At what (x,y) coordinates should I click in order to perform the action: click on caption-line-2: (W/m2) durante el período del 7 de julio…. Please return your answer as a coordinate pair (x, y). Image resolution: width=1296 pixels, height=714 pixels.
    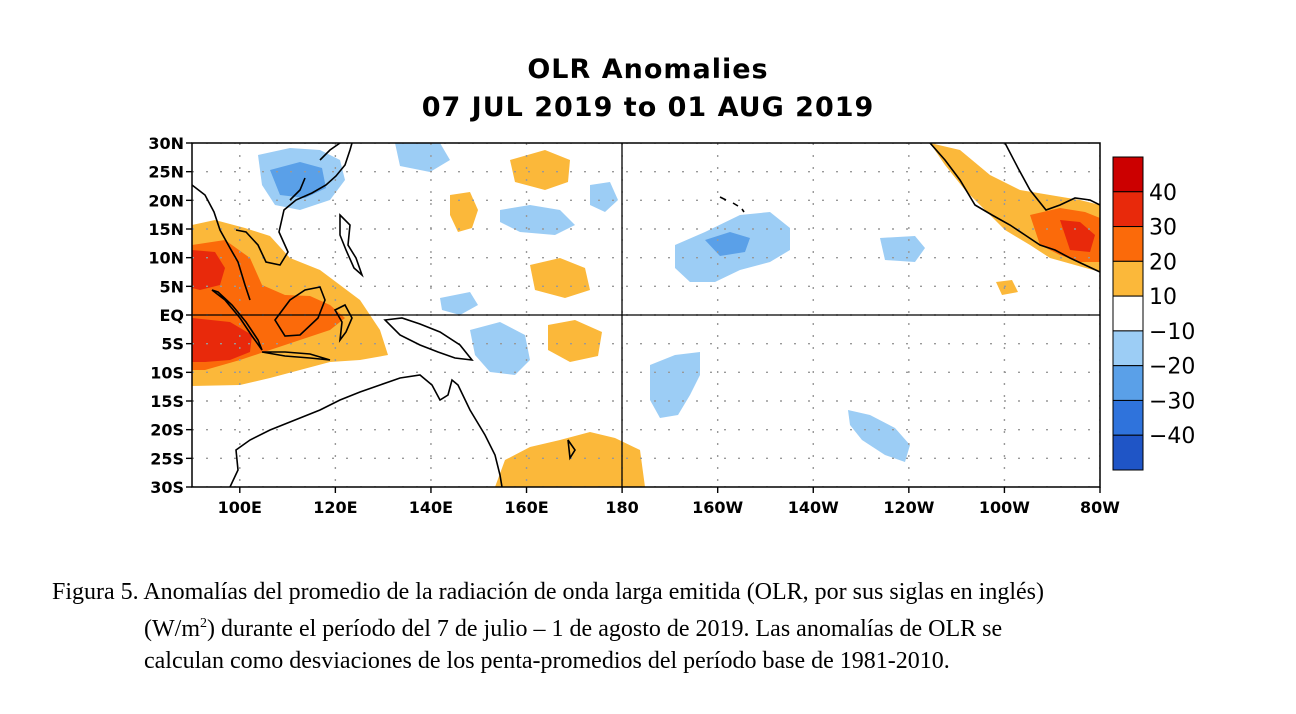
    Looking at the image, I should click on (652, 626).